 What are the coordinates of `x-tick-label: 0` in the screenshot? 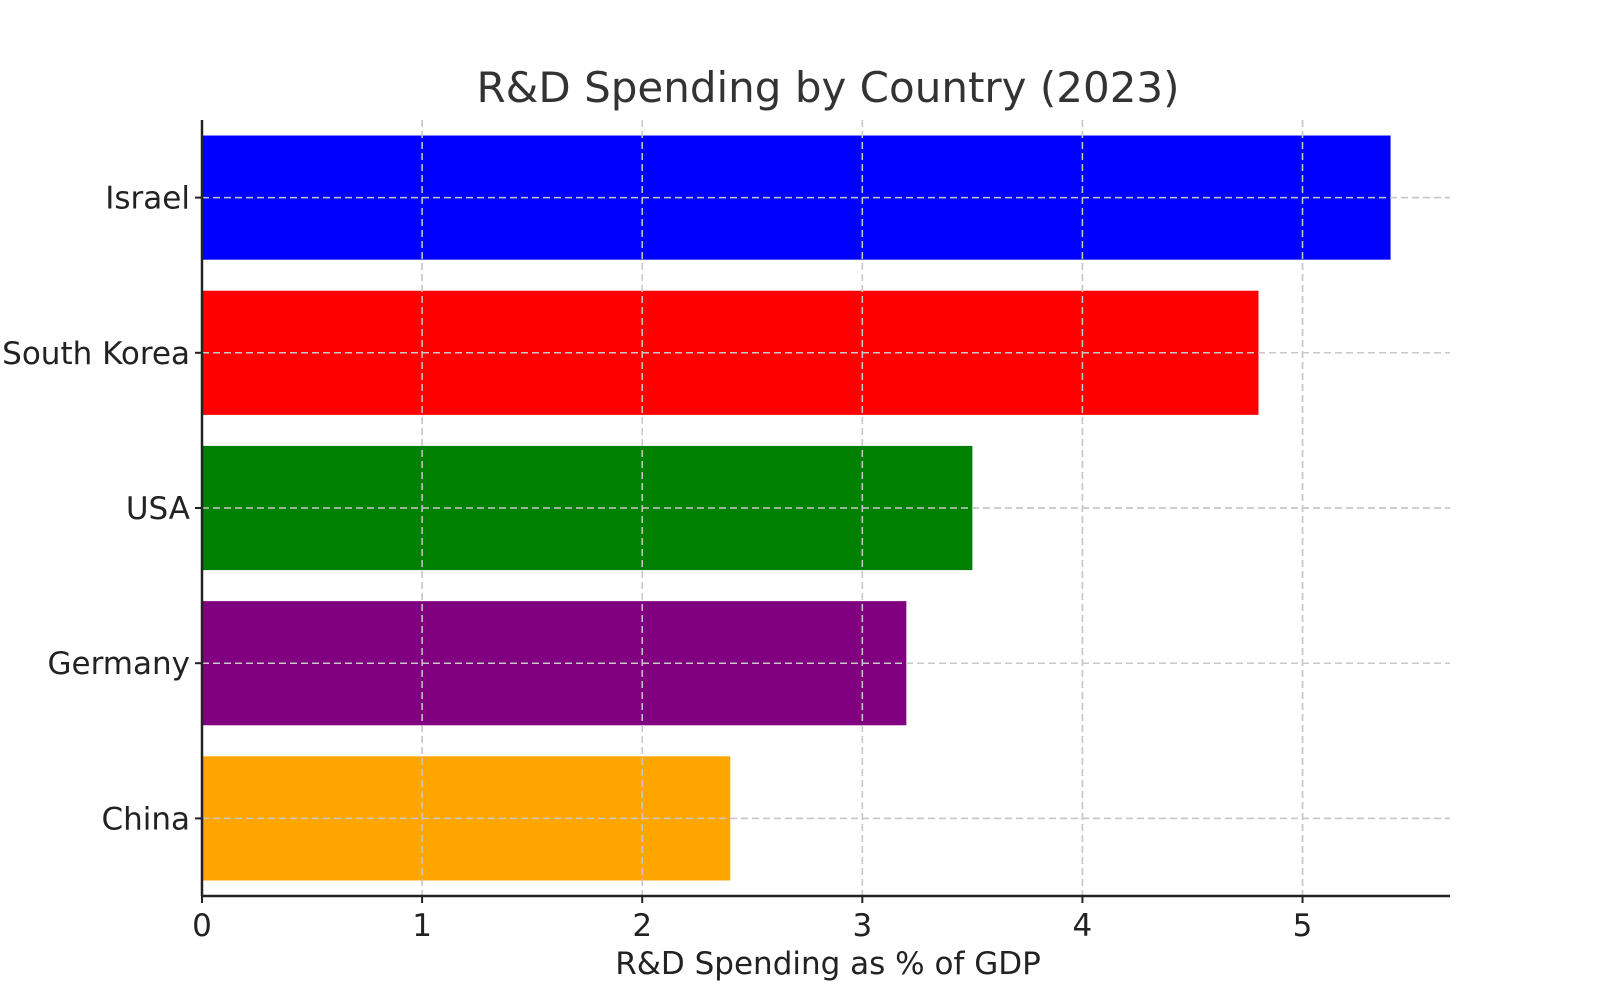 It's located at (202, 926).